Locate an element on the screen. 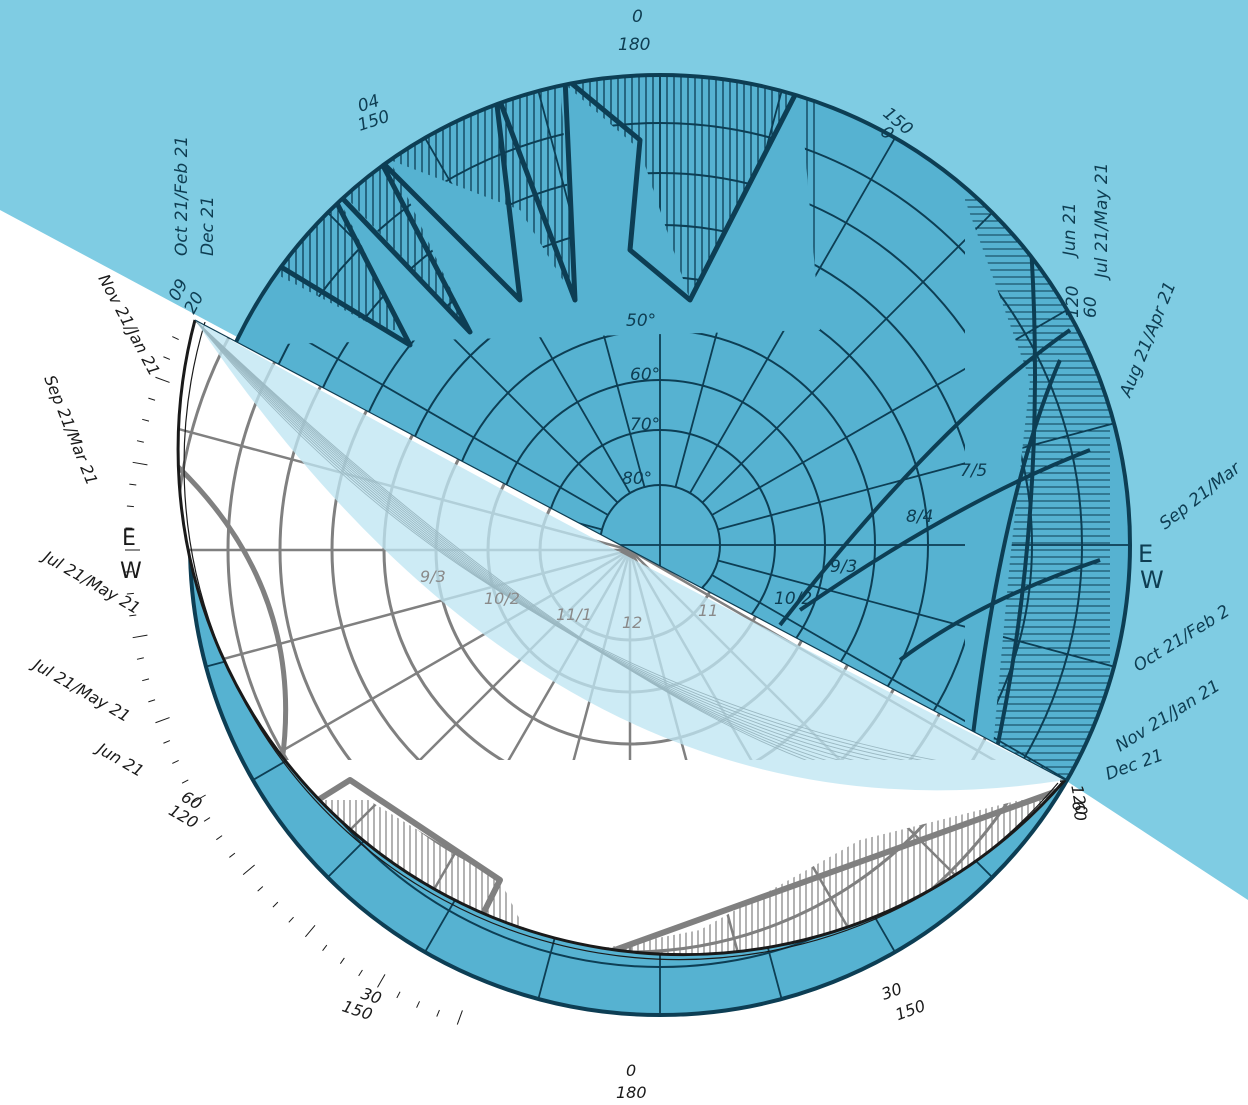 The width and height of the screenshot is (1248, 1105). hour-label-7-5: 7/5 is located at coordinates (973, 471).